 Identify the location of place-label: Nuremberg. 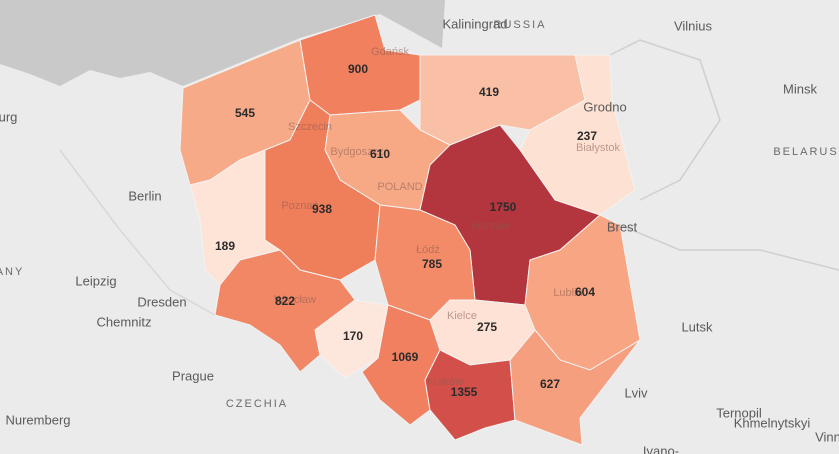
(37, 419).